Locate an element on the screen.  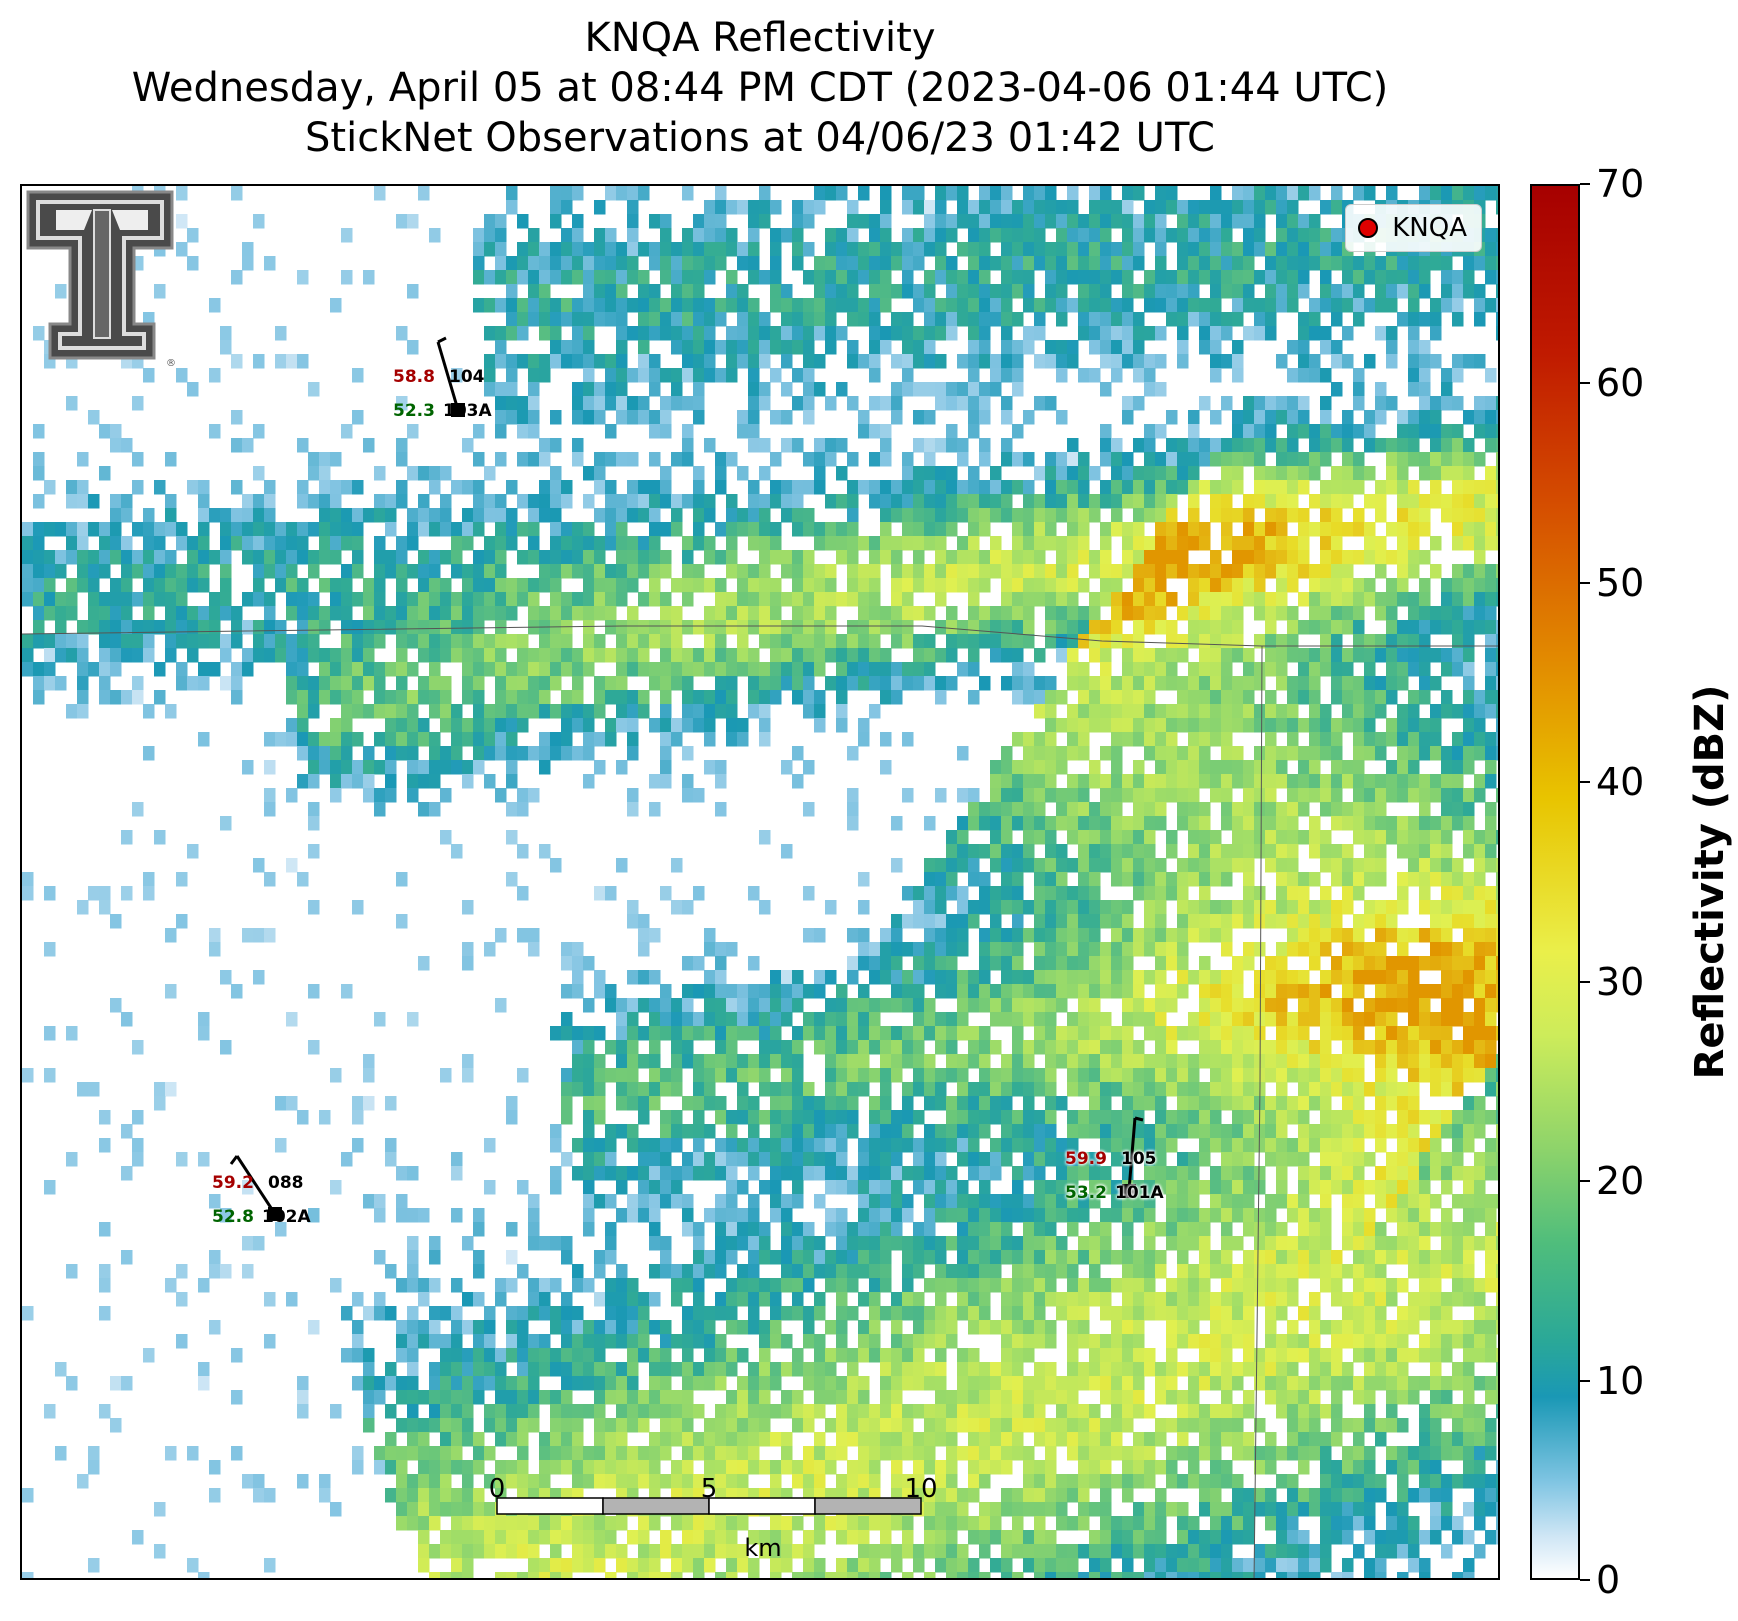
colorbar-title: Reflectivity (dBZ) is located at coordinates (1710, 882).